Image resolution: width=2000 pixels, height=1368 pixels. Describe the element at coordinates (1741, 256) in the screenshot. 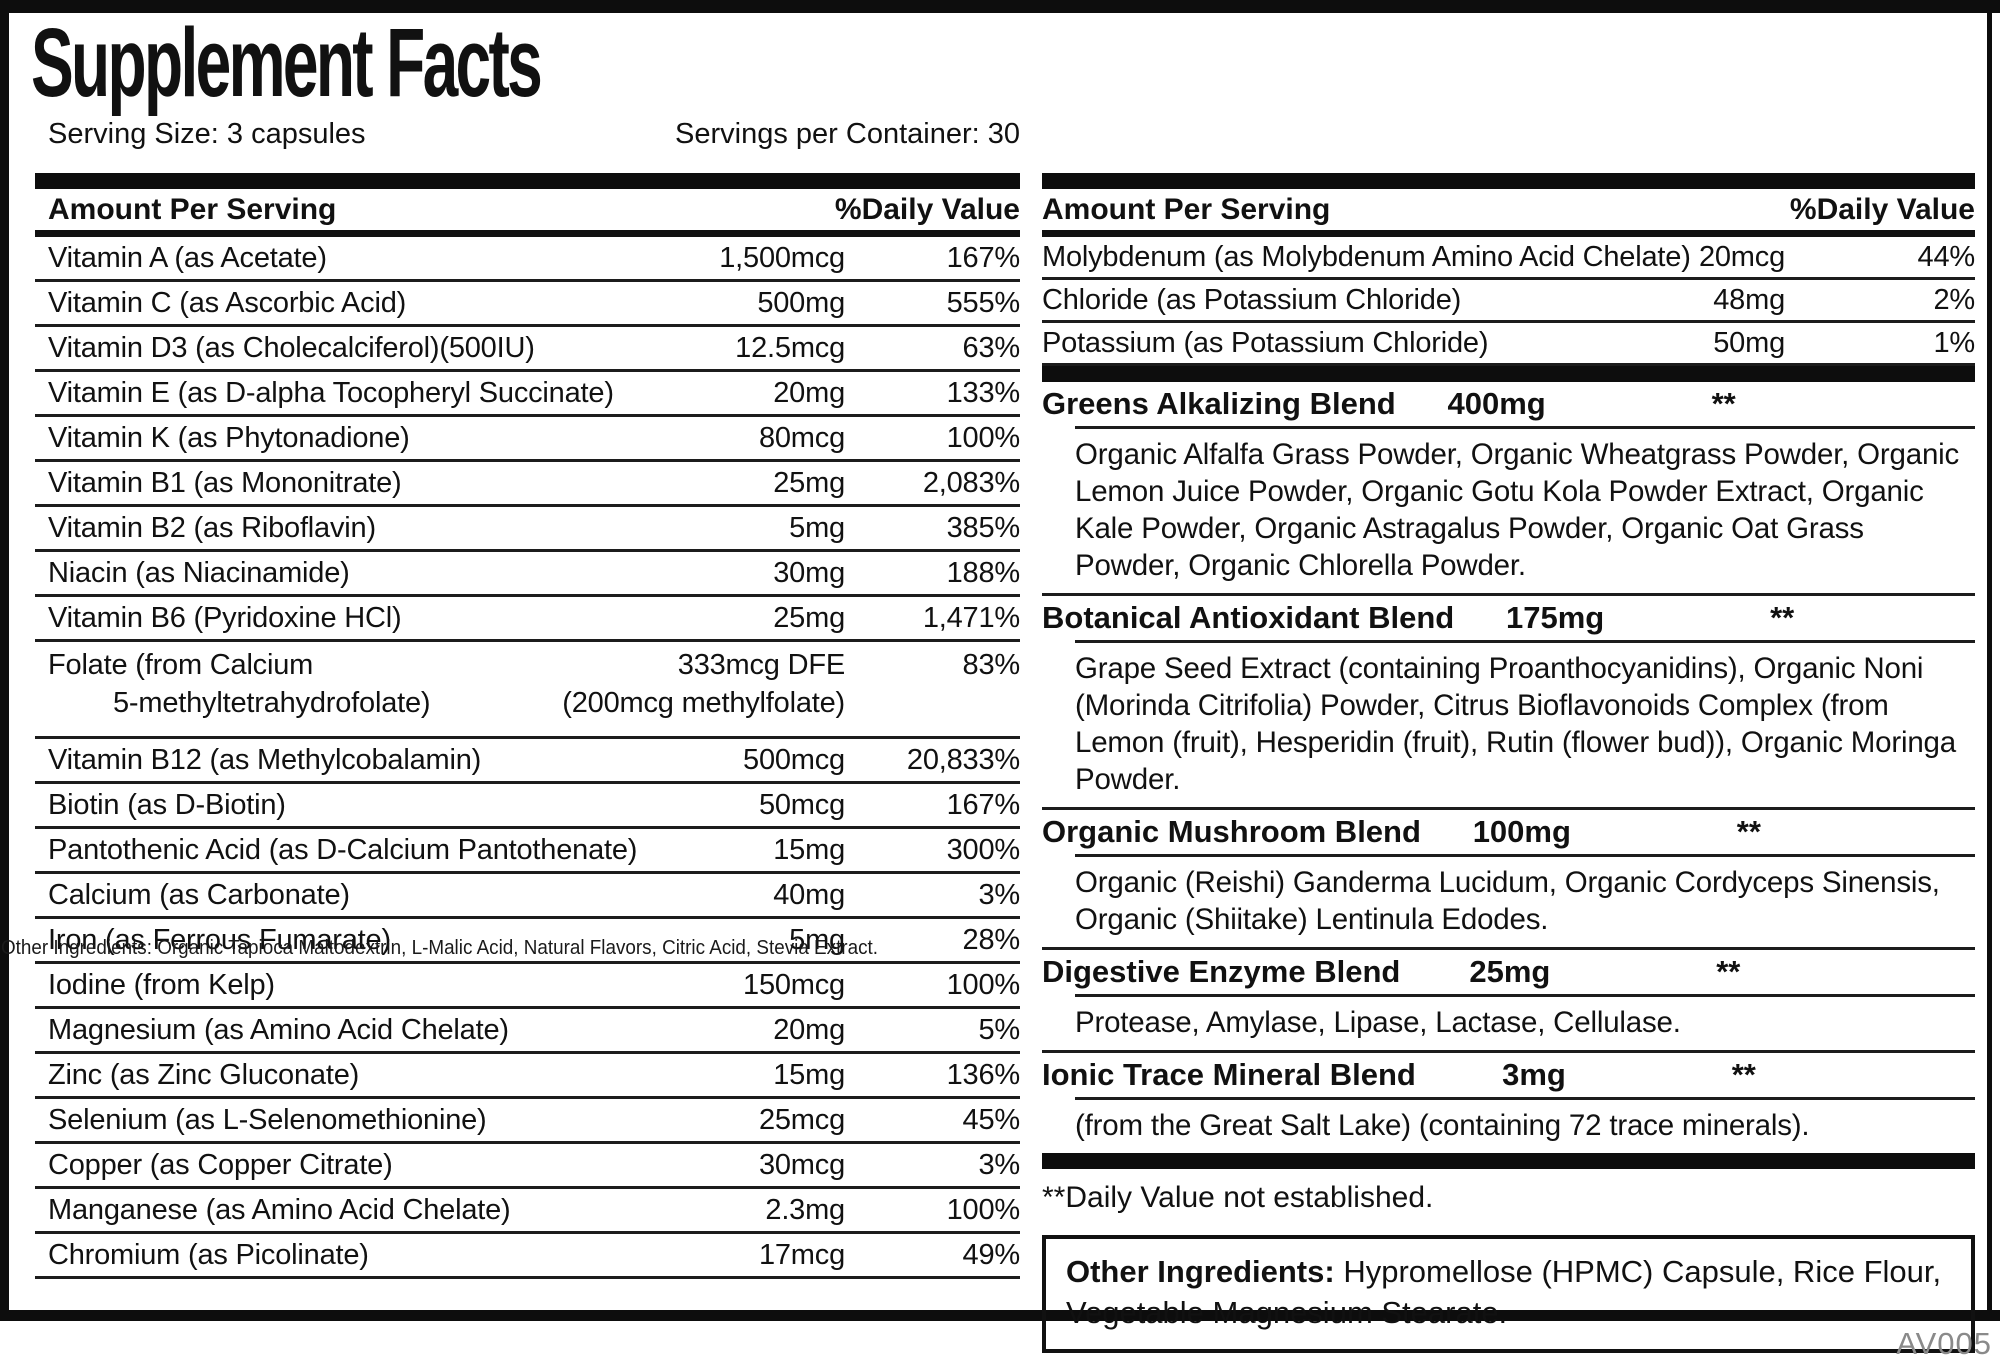

I see `nutrient-amount: 20mcg` at that location.